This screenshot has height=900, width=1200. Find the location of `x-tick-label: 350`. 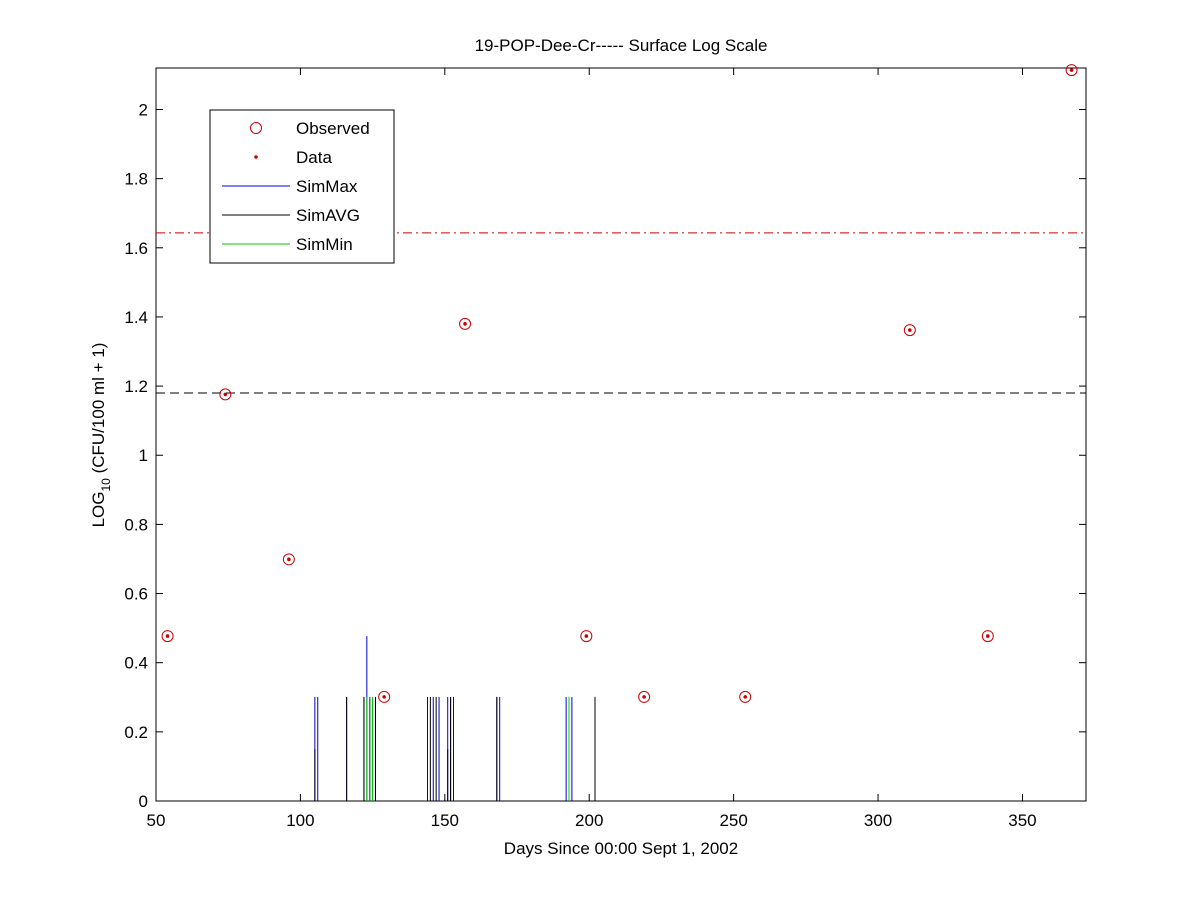

x-tick-label: 350 is located at coordinates (1022, 820).